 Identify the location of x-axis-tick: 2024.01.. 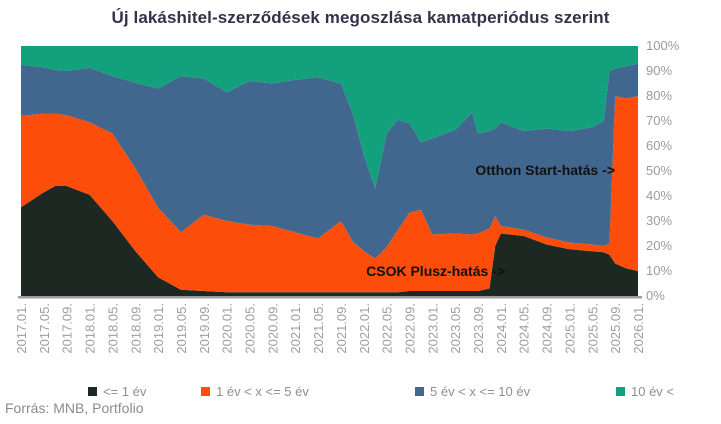
(501, 328).